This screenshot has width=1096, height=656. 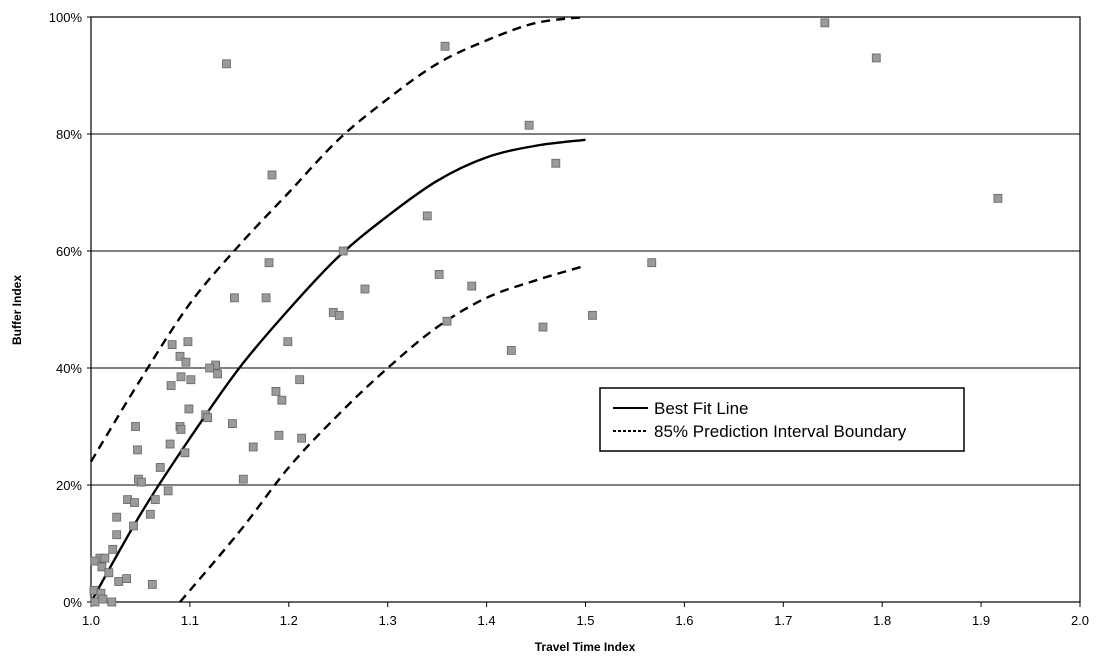 What do you see at coordinates (684, 620) in the screenshot?
I see `x-tick-label: 1.6` at bounding box center [684, 620].